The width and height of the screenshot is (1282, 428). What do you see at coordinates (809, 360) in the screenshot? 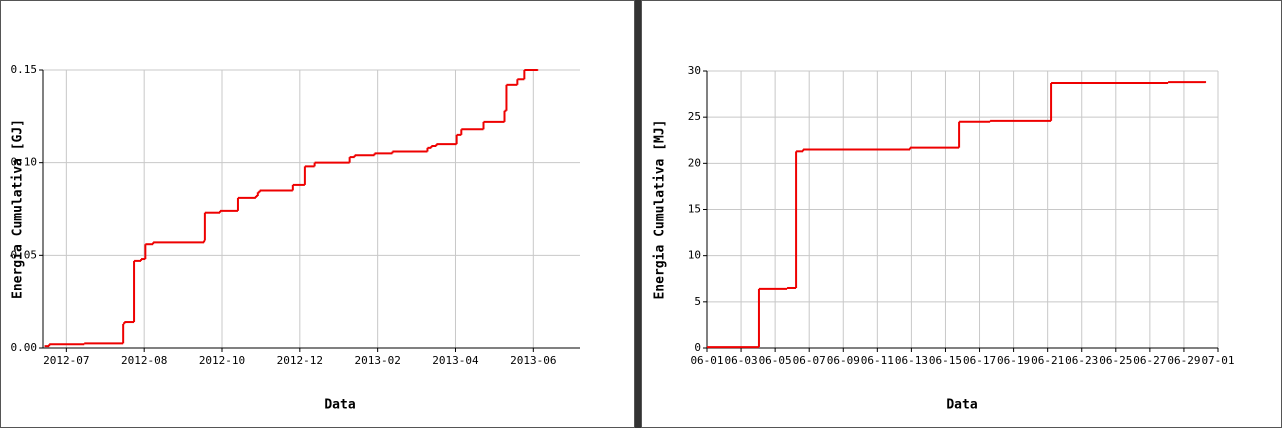
I see `x-tick-label: 06-07` at bounding box center [809, 360].